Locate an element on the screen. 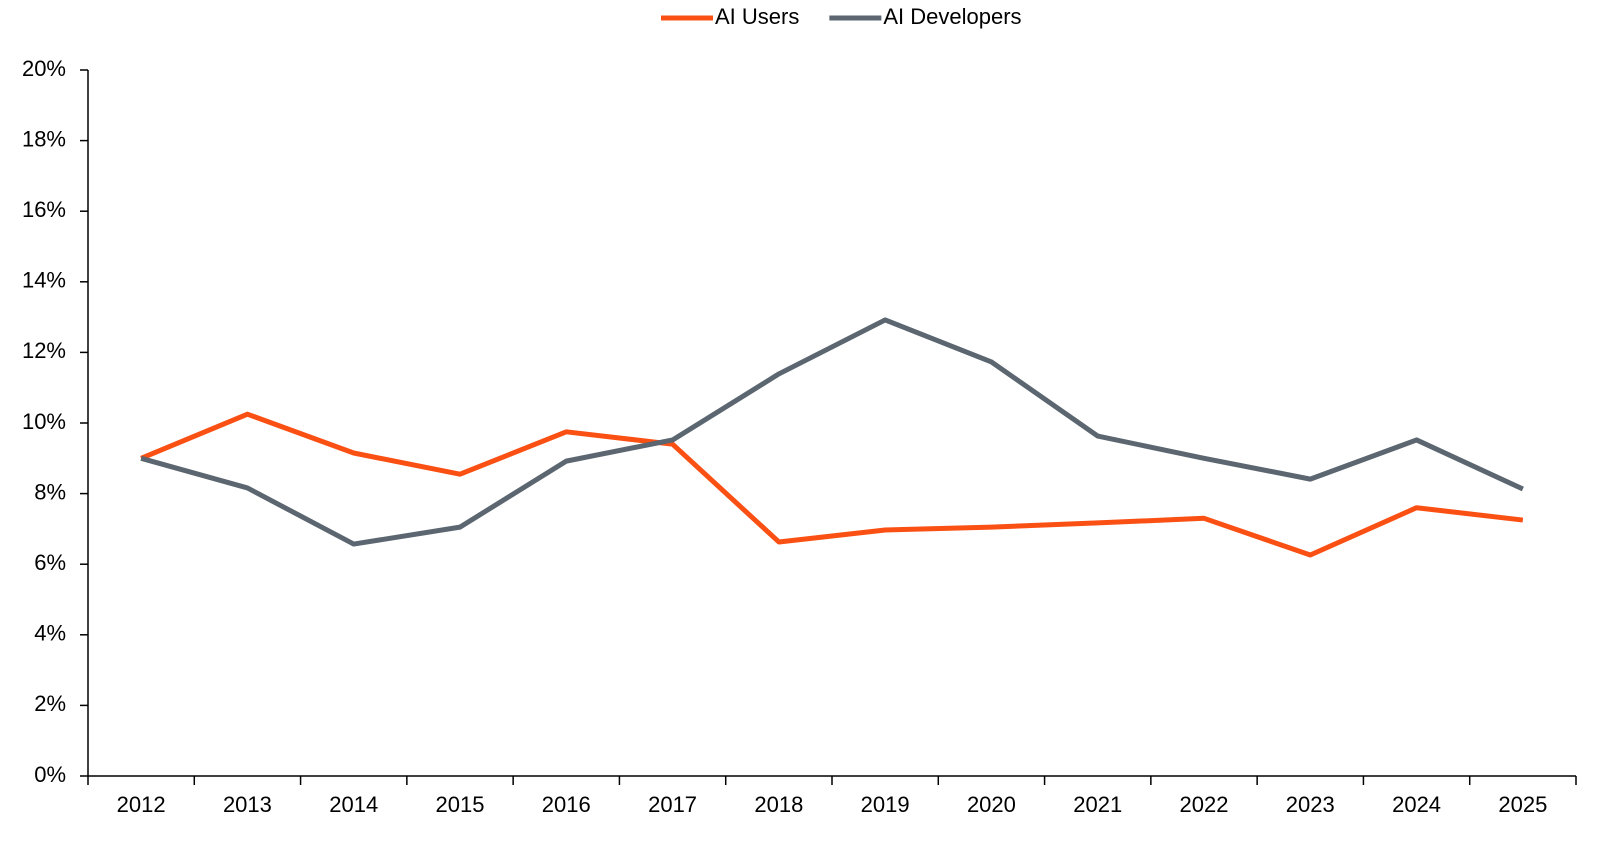 This screenshot has width=1620, height=846. y-tick-label: 18% is located at coordinates (44, 138).